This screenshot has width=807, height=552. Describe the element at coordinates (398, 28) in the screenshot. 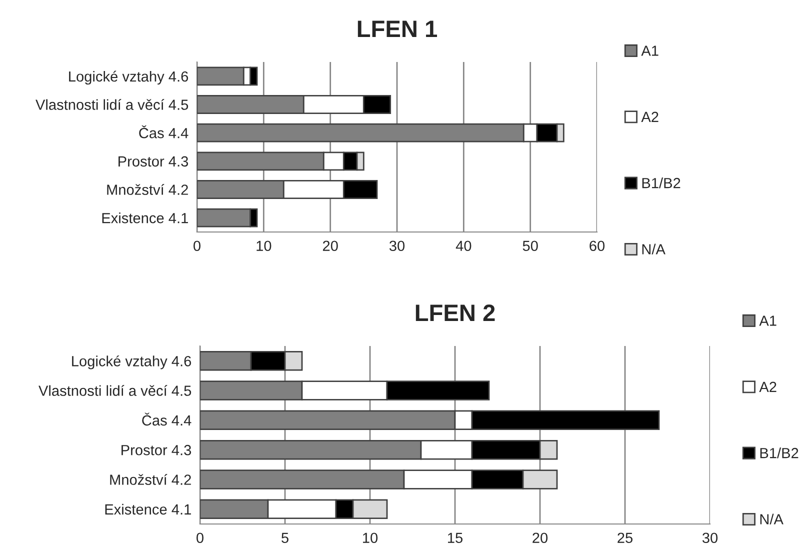

I see `chart-title: LFEN 1` at that location.